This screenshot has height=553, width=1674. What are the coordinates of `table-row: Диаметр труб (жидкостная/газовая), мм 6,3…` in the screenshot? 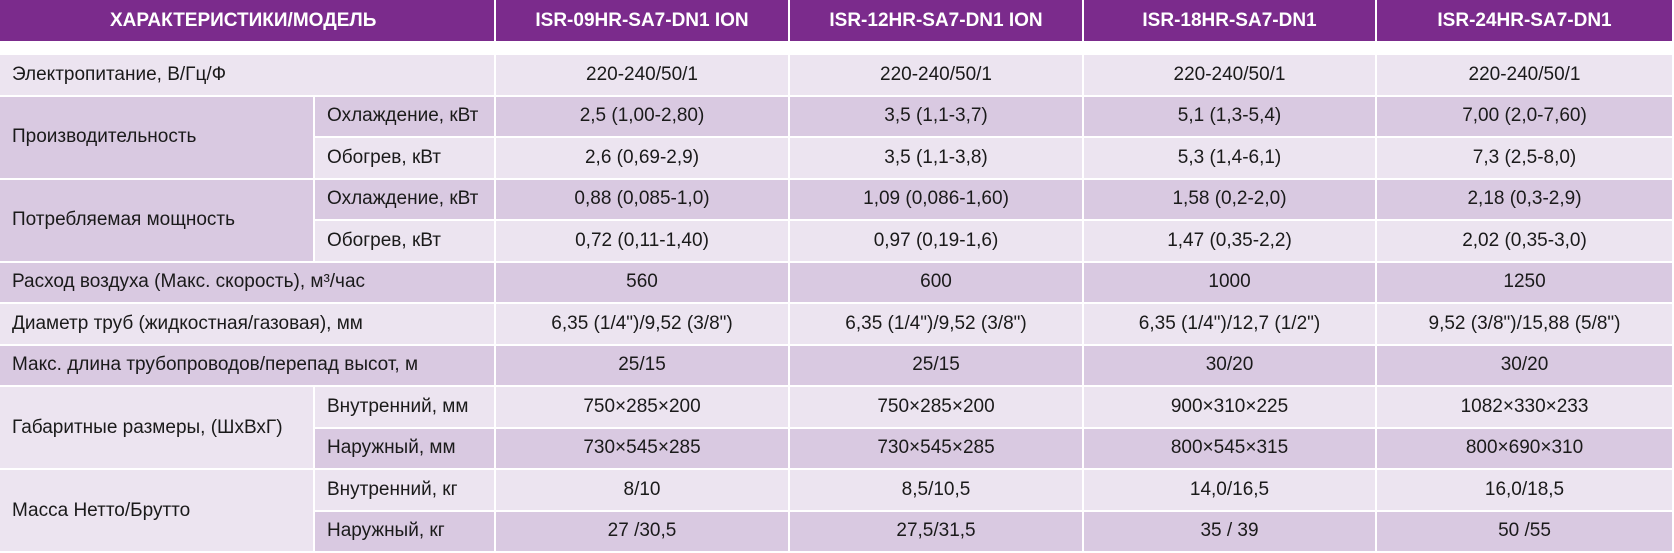 It's located at (837, 325).